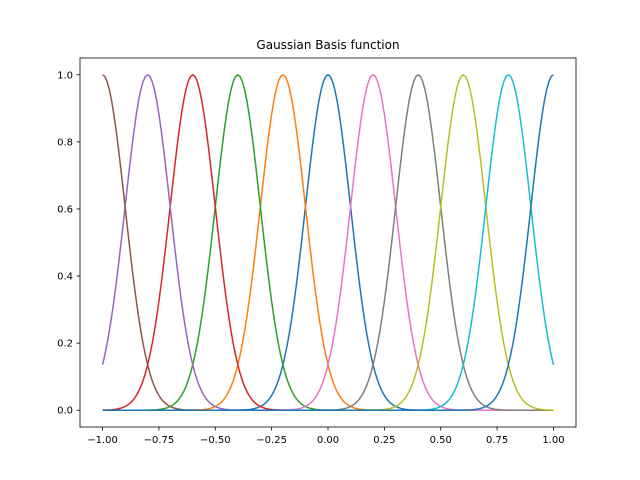 This screenshot has height=480, width=640. What do you see at coordinates (441, 440) in the screenshot?
I see `x-tick-label: 0.50` at bounding box center [441, 440].